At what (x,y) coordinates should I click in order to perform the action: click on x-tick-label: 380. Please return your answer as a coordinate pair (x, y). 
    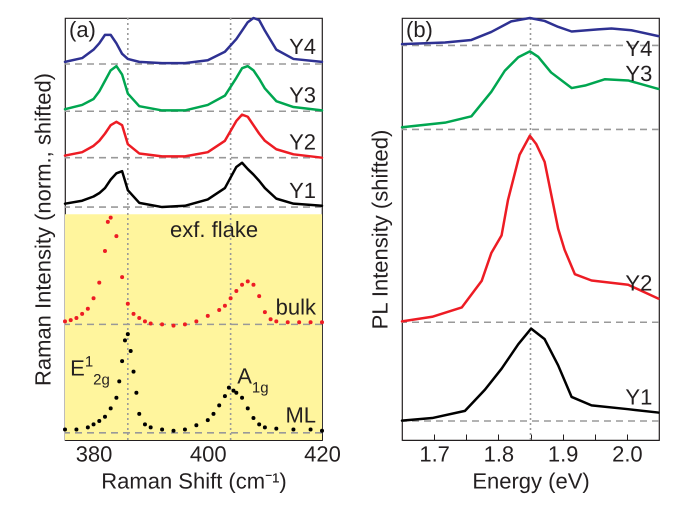
    Looking at the image, I should click on (94, 454).